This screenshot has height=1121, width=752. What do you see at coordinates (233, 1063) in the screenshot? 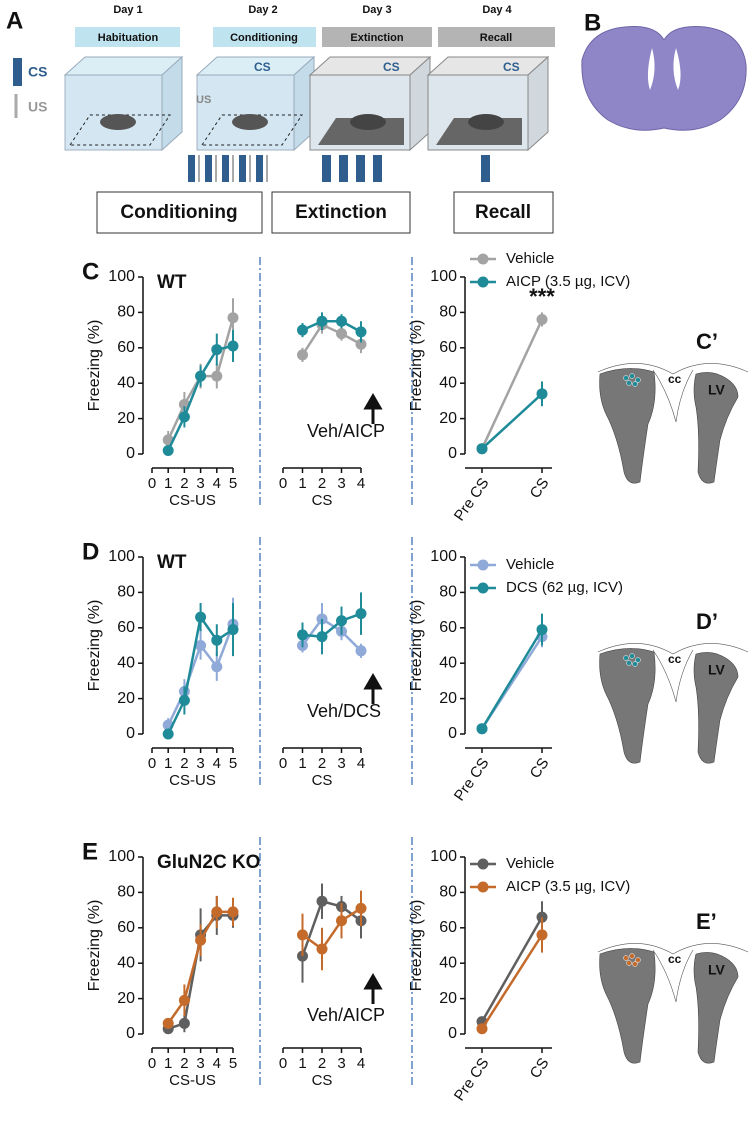
I see `x-tick-label: 5` at bounding box center [233, 1063].